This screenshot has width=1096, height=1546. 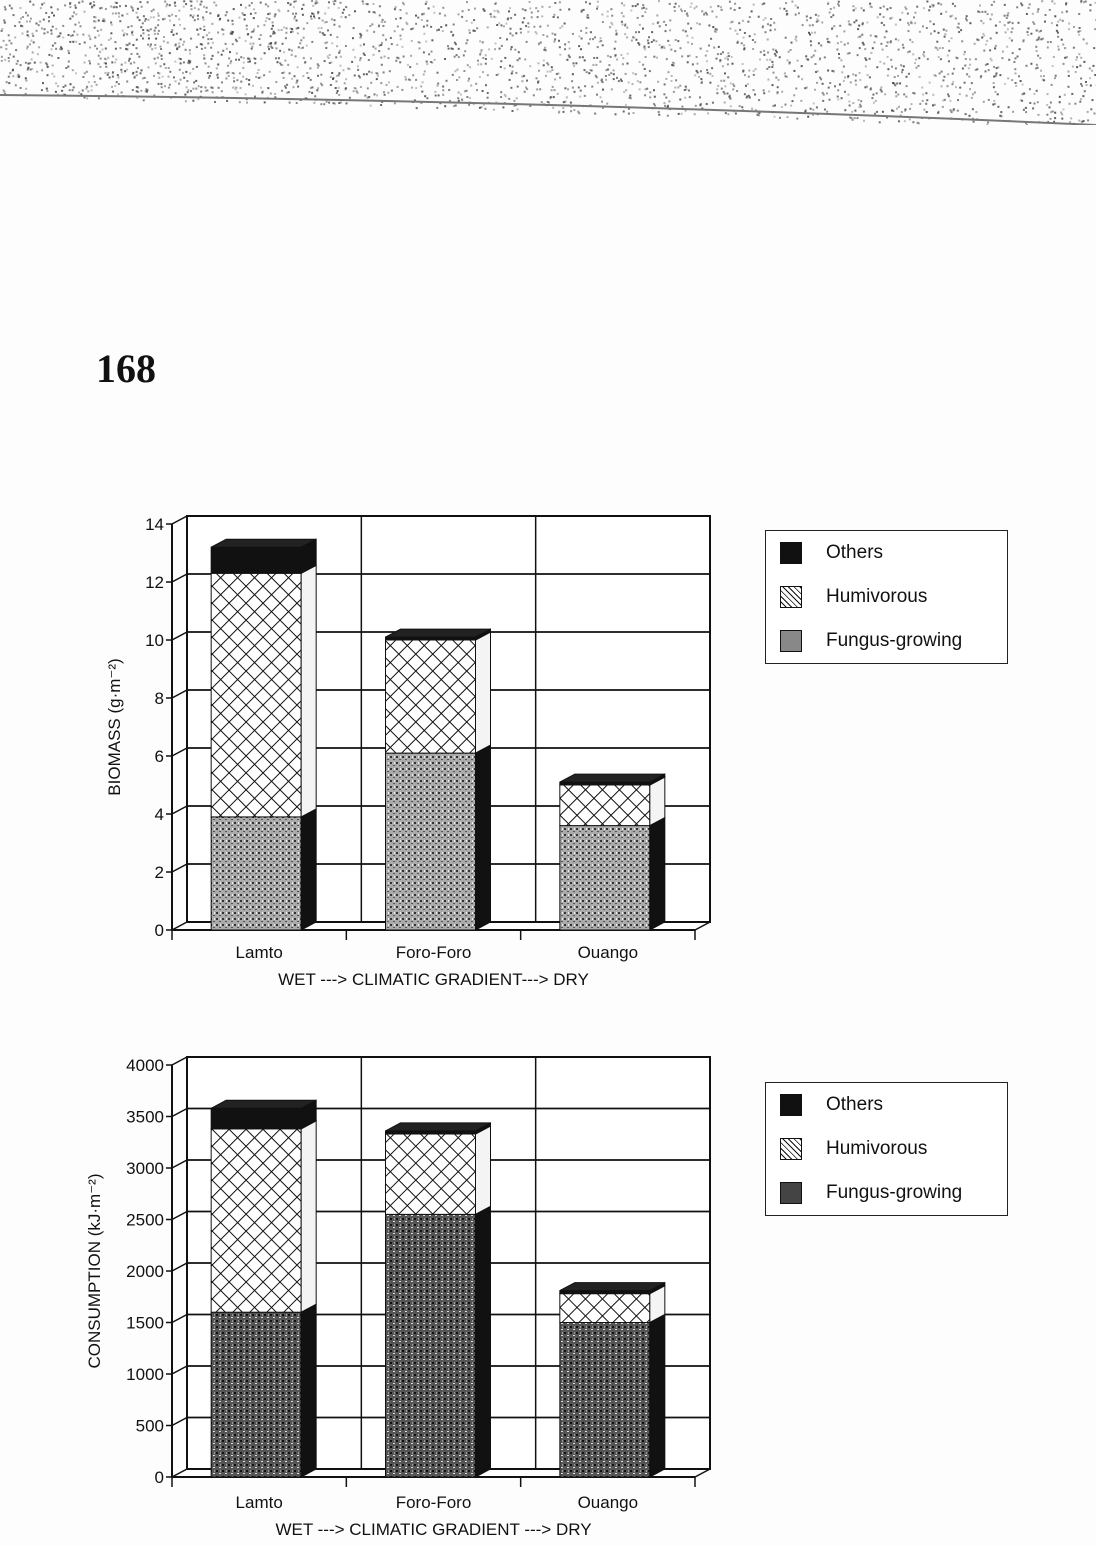 I want to click on y-axis-title: BIOMASS (g·m⁻²), so click(x=114, y=726).